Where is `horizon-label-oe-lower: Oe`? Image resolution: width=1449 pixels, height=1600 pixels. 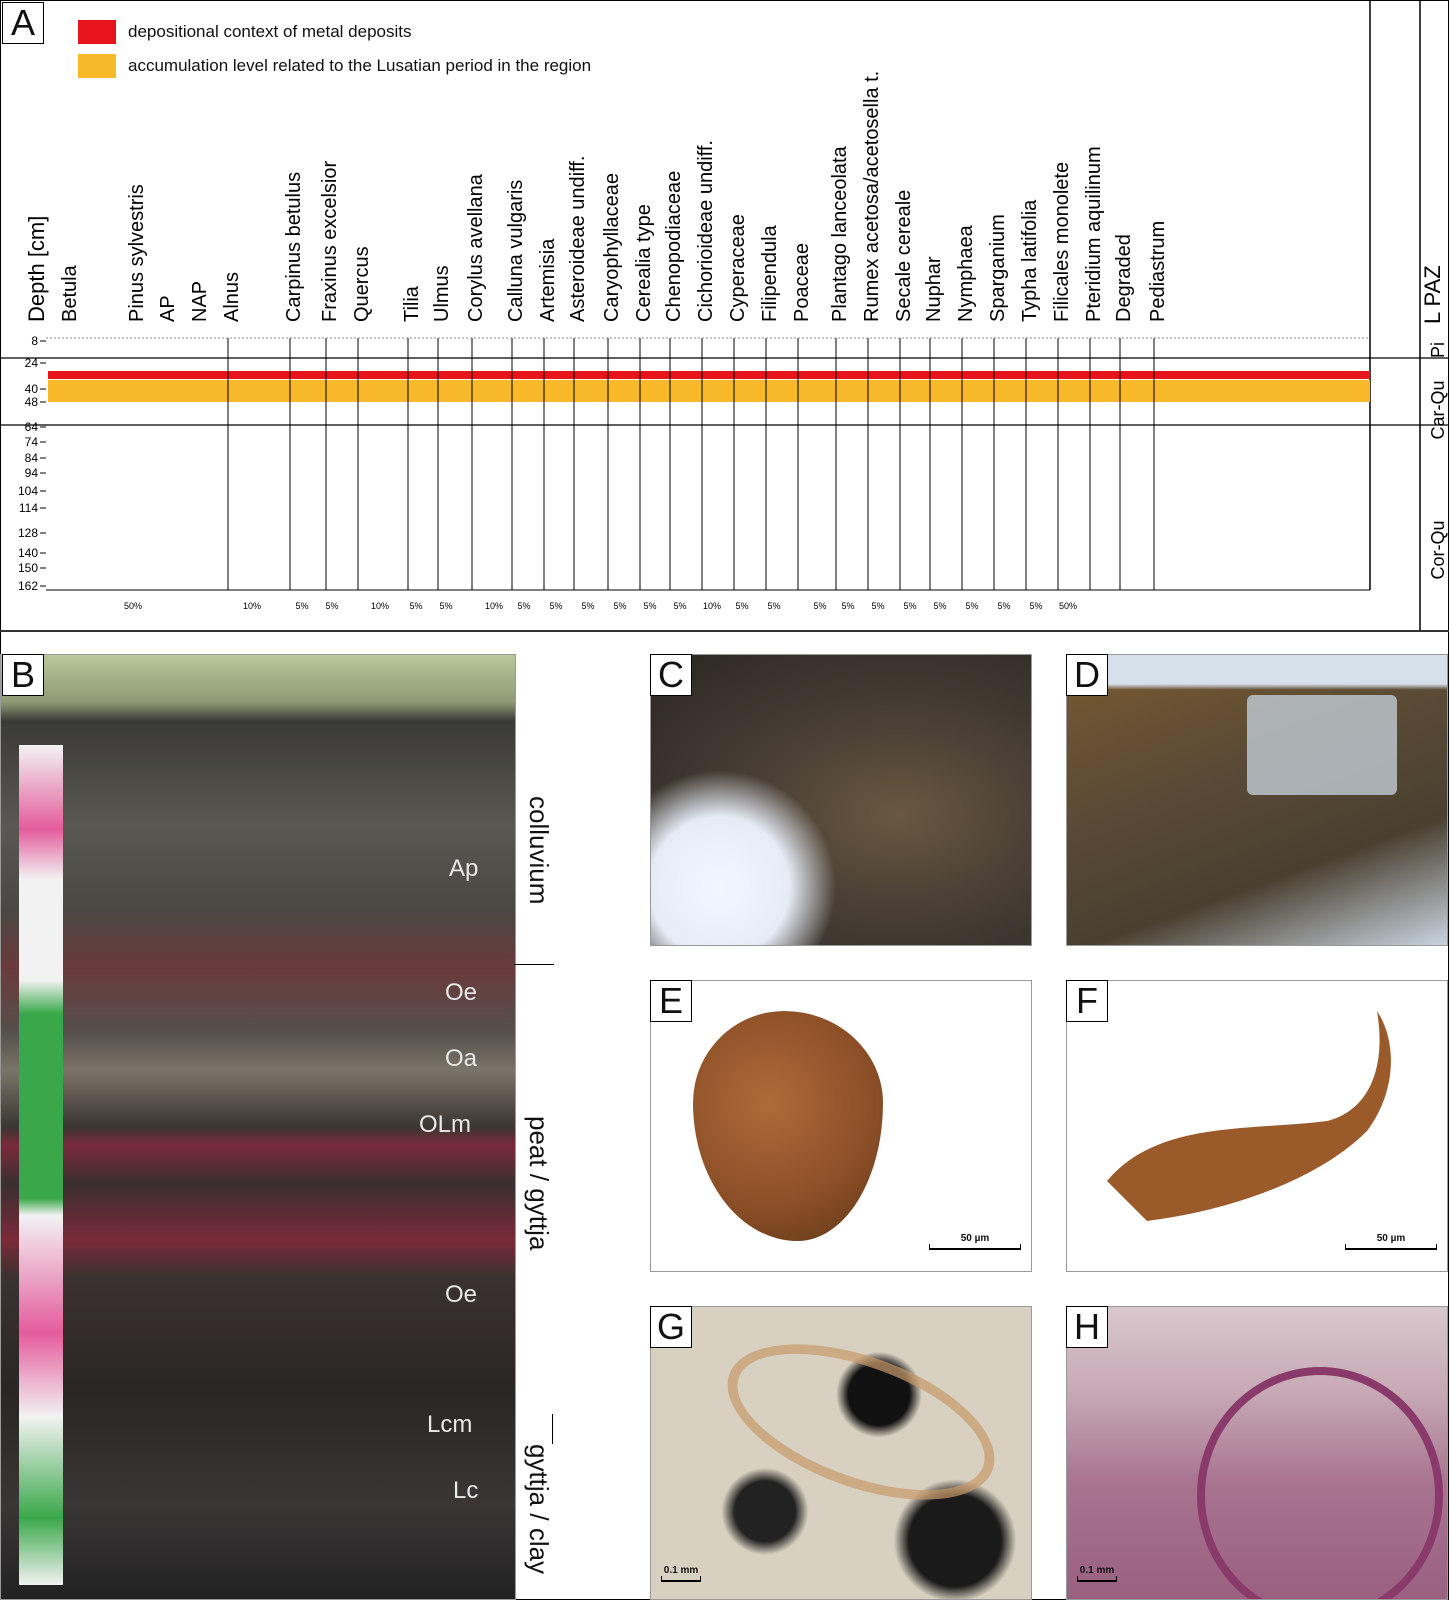 horizon-label-oe-lower: Oe is located at coordinates (461, 1294).